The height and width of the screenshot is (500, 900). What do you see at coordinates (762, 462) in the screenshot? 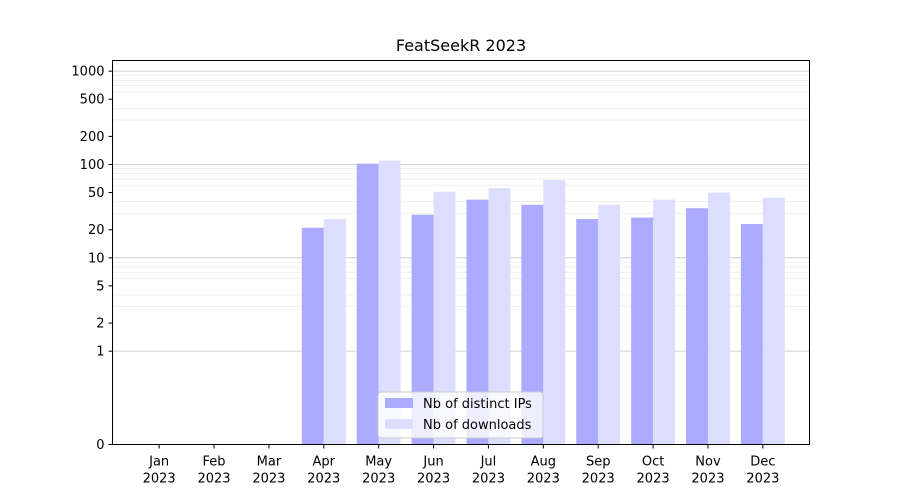
I see `x-tick-label-month: Dec` at bounding box center [762, 462].